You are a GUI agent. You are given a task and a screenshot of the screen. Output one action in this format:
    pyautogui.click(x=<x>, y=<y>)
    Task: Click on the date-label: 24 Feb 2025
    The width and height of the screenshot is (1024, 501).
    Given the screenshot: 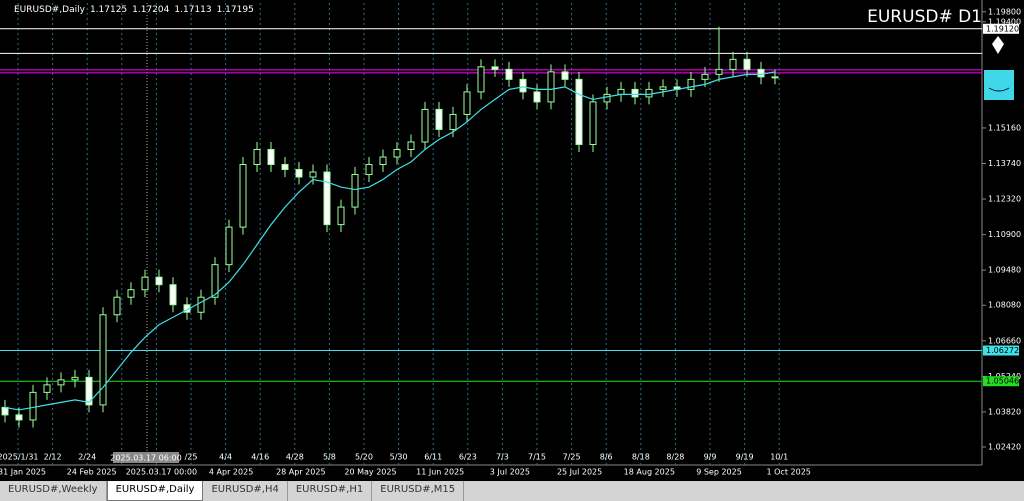 What is the action you would take?
    pyautogui.click(x=92, y=472)
    